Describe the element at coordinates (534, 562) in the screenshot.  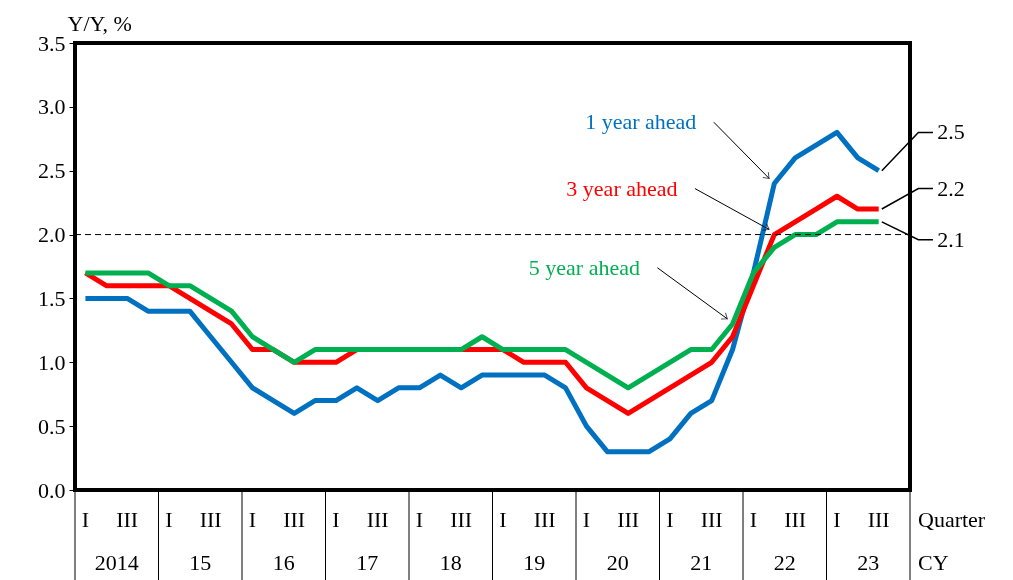
I see `text: 19` at that location.